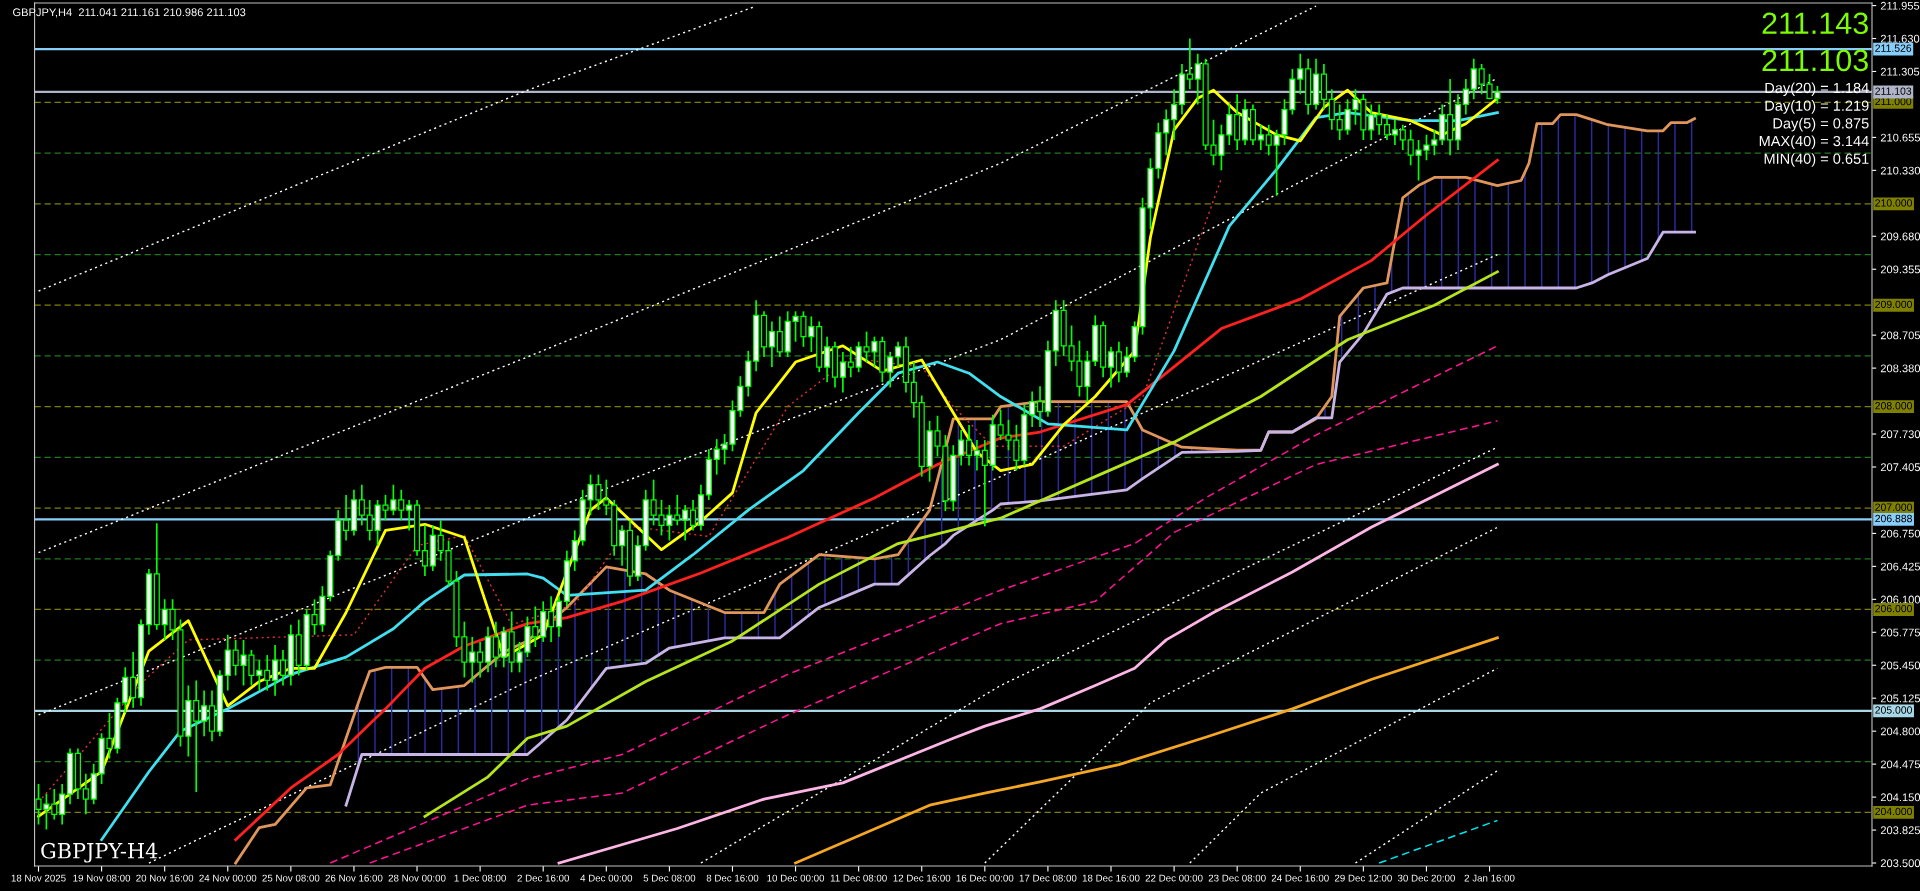  What do you see at coordinates (1174, 878) in the screenshot?
I see `x-tick-label: 22 Dec 00:00` at bounding box center [1174, 878].